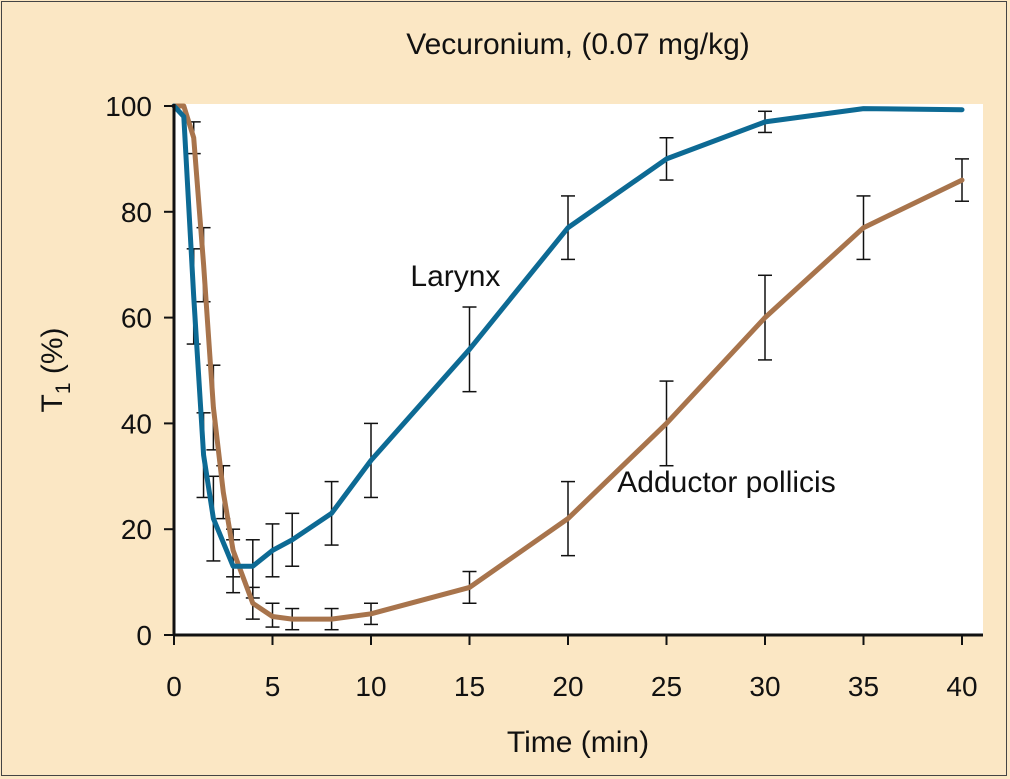 The height and width of the screenshot is (779, 1010). Describe the element at coordinates (52, 354) in the screenshot. I see `y-axis-title-unit: (%)` at that location.